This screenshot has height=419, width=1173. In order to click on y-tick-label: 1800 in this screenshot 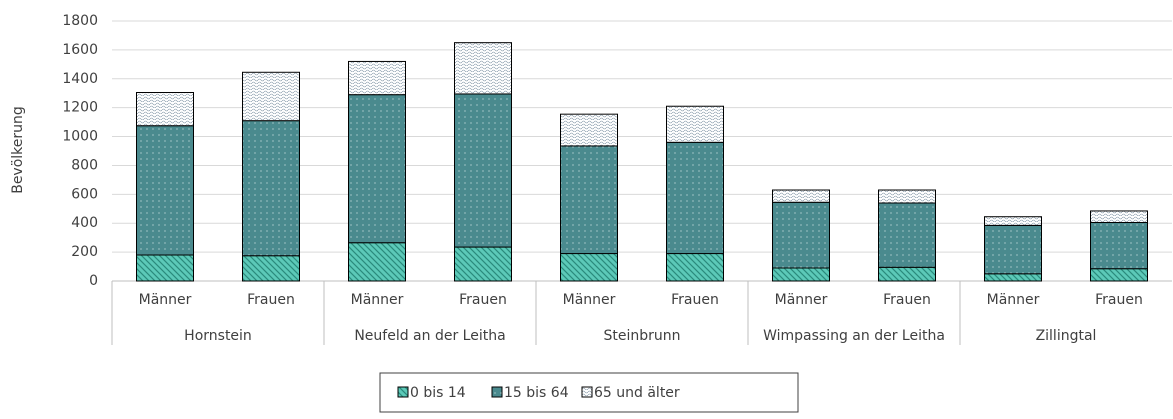, I will do `click(80, 21)`.